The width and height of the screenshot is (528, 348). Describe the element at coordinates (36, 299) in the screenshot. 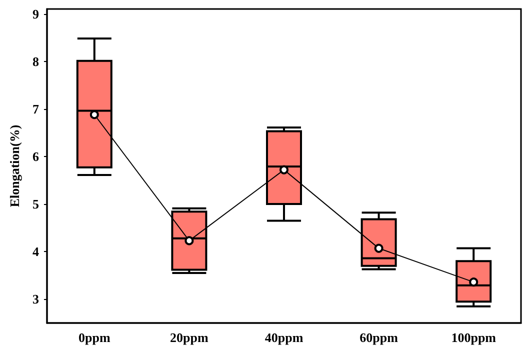

I see `y-tick-label: 3` at that location.